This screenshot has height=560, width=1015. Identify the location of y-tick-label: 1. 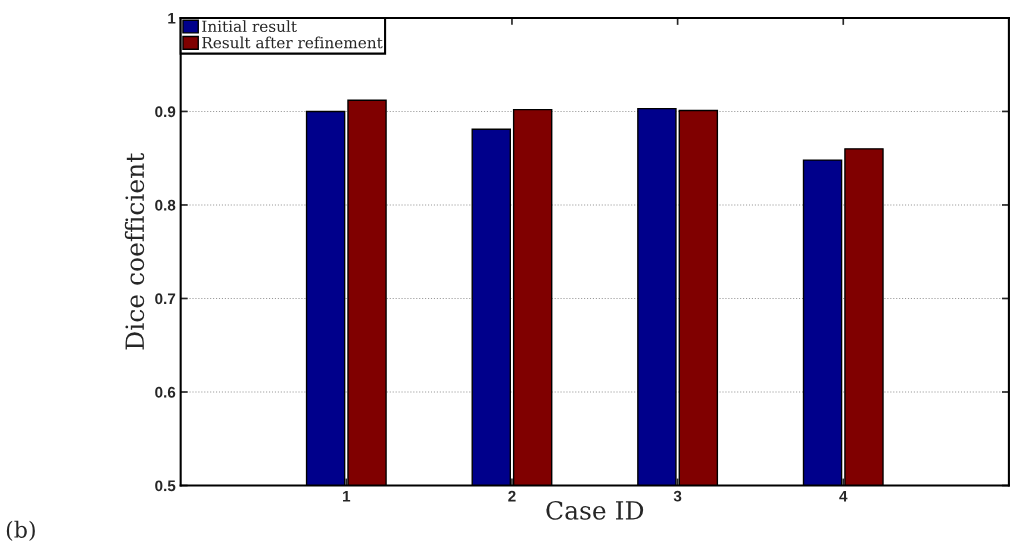
(172, 18).